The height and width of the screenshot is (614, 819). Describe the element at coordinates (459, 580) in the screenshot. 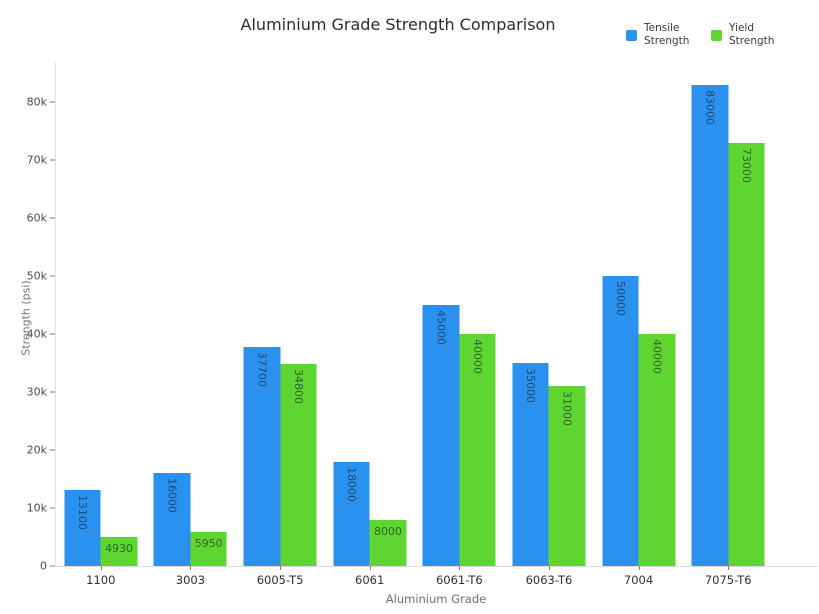

I see `x-tick-label: 6061-T6` at that location.